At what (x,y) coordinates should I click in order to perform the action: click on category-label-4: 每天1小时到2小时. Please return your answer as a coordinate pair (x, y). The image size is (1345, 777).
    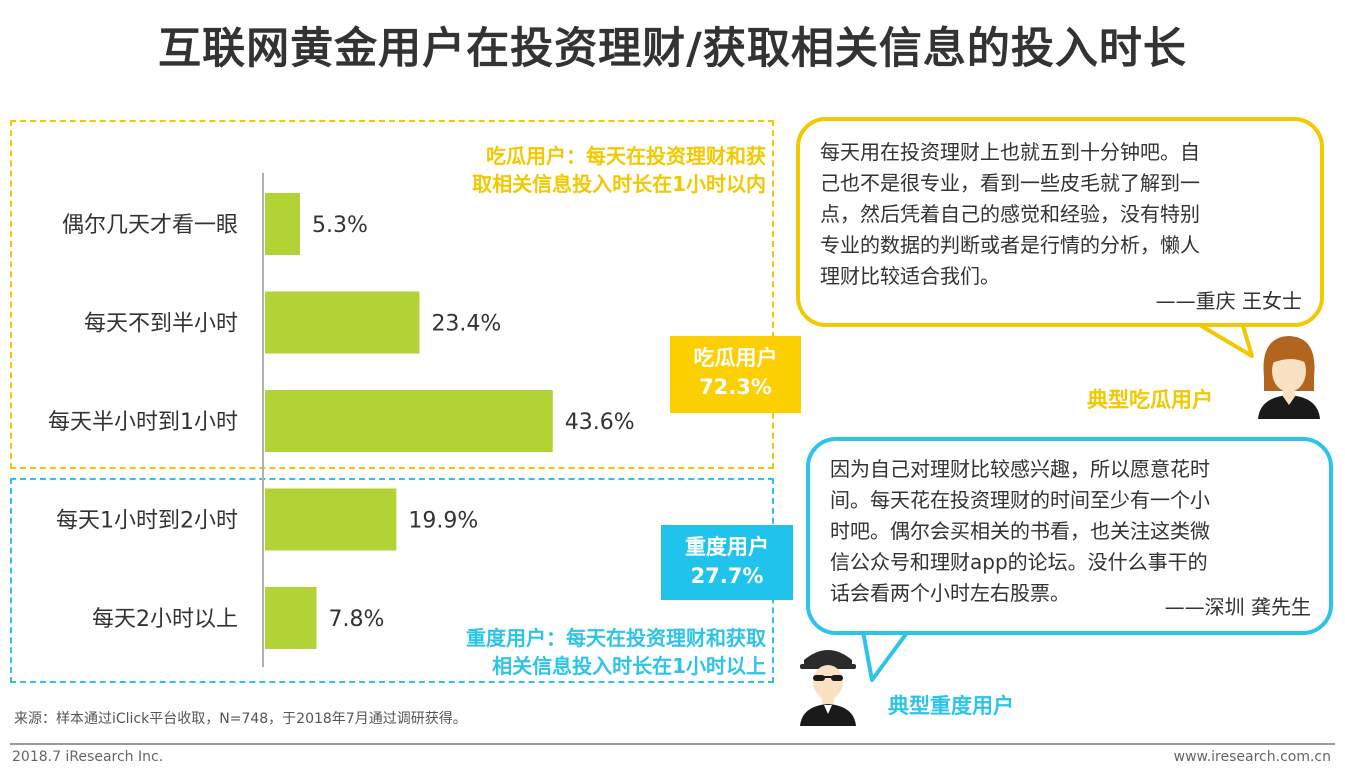
    Looking at the image, I should click on (147, 521).